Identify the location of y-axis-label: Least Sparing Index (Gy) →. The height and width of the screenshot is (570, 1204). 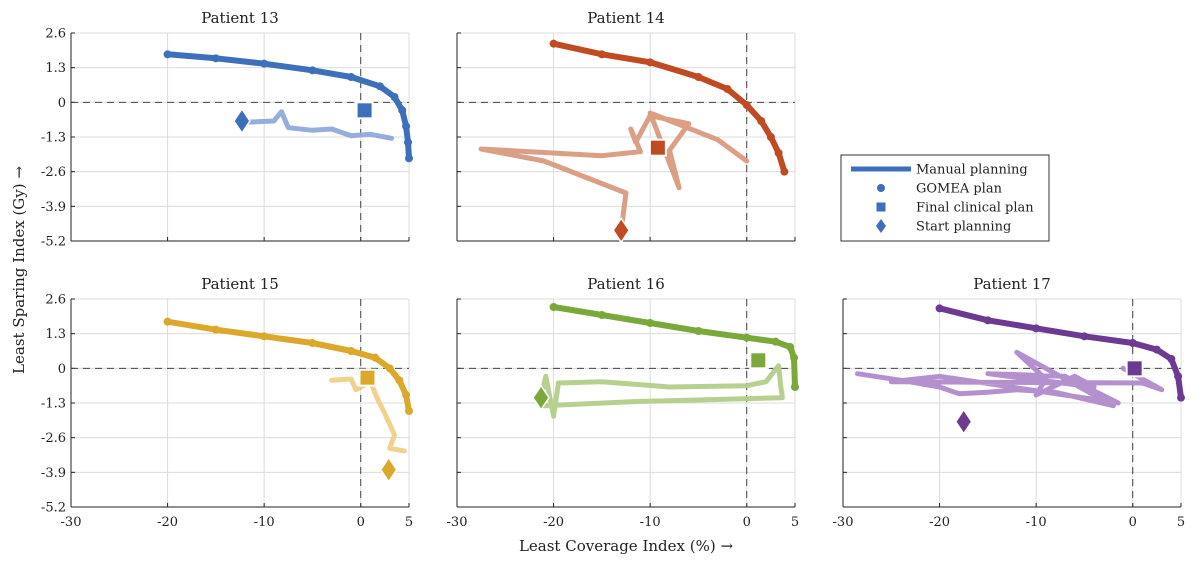
(19, 270).